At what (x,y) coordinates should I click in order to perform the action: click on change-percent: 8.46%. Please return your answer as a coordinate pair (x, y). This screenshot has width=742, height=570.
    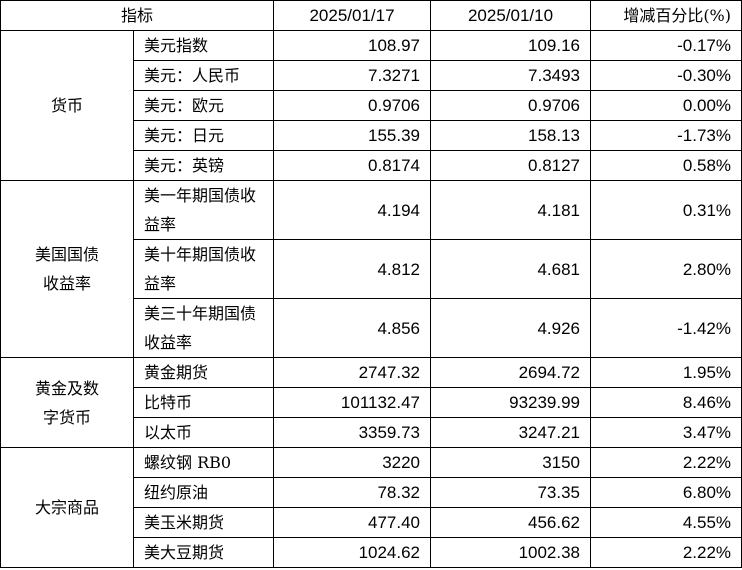
    Looking at the image, I should click on (666, 402).